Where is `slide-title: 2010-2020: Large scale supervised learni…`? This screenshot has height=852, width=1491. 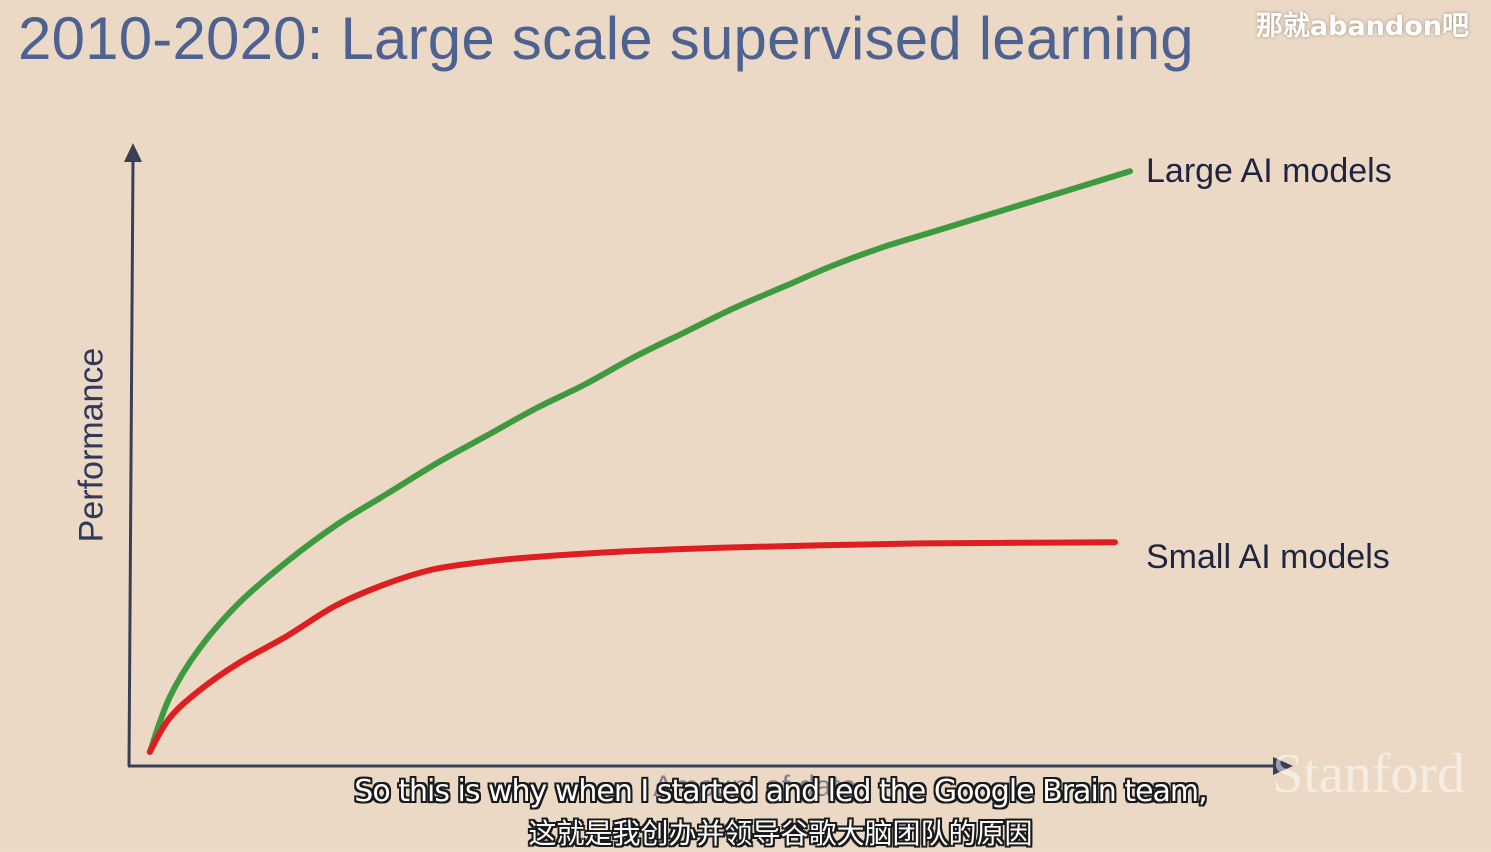
slide-title: 2010-2020: Large scale supervised learni… is located at coordinates (606, 38).